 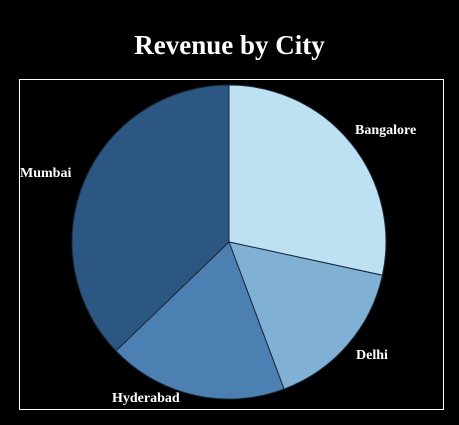 What do you see at coordinates (229, 45) in the screenshot?
I see `chart-title: Revenue by City` at bounding box center [229, 45].